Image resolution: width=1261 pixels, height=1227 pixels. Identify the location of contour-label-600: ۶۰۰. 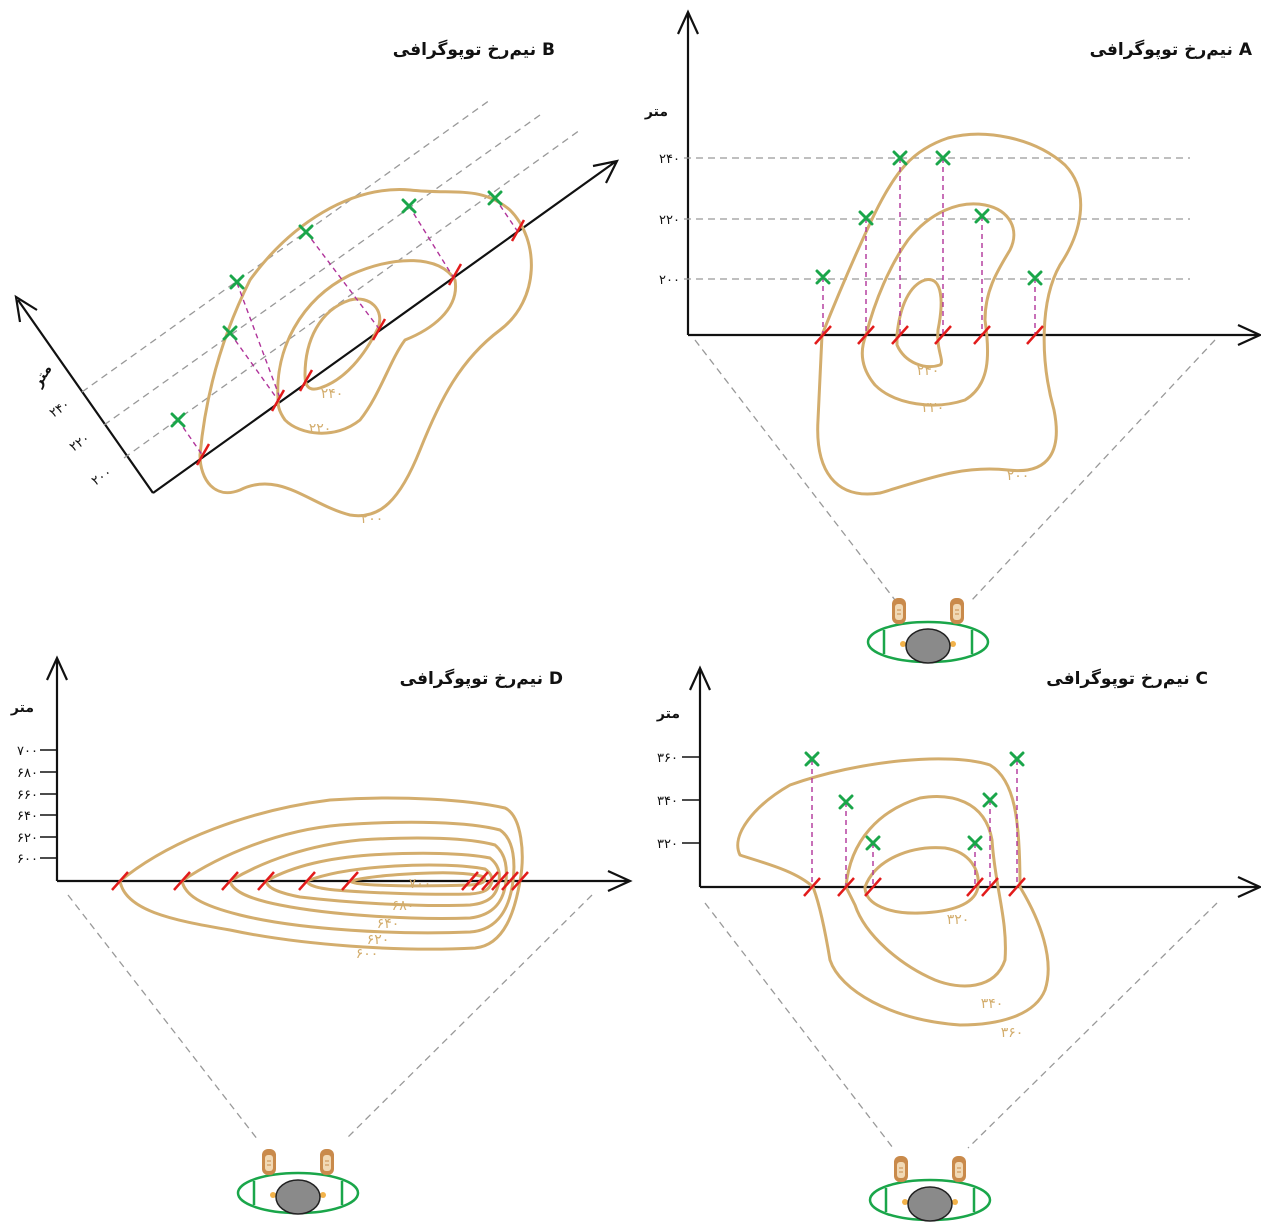
(367, 954).